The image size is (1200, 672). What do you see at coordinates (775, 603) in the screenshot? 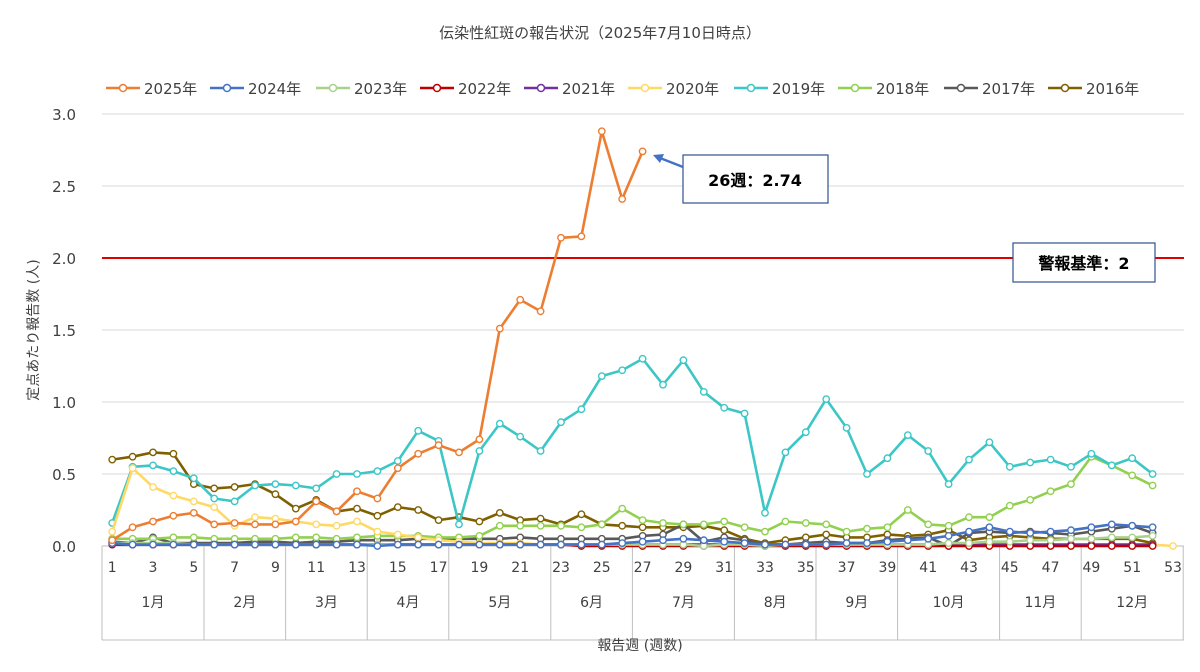
I see `month-label: 8月` at bounding box center [775, 603].